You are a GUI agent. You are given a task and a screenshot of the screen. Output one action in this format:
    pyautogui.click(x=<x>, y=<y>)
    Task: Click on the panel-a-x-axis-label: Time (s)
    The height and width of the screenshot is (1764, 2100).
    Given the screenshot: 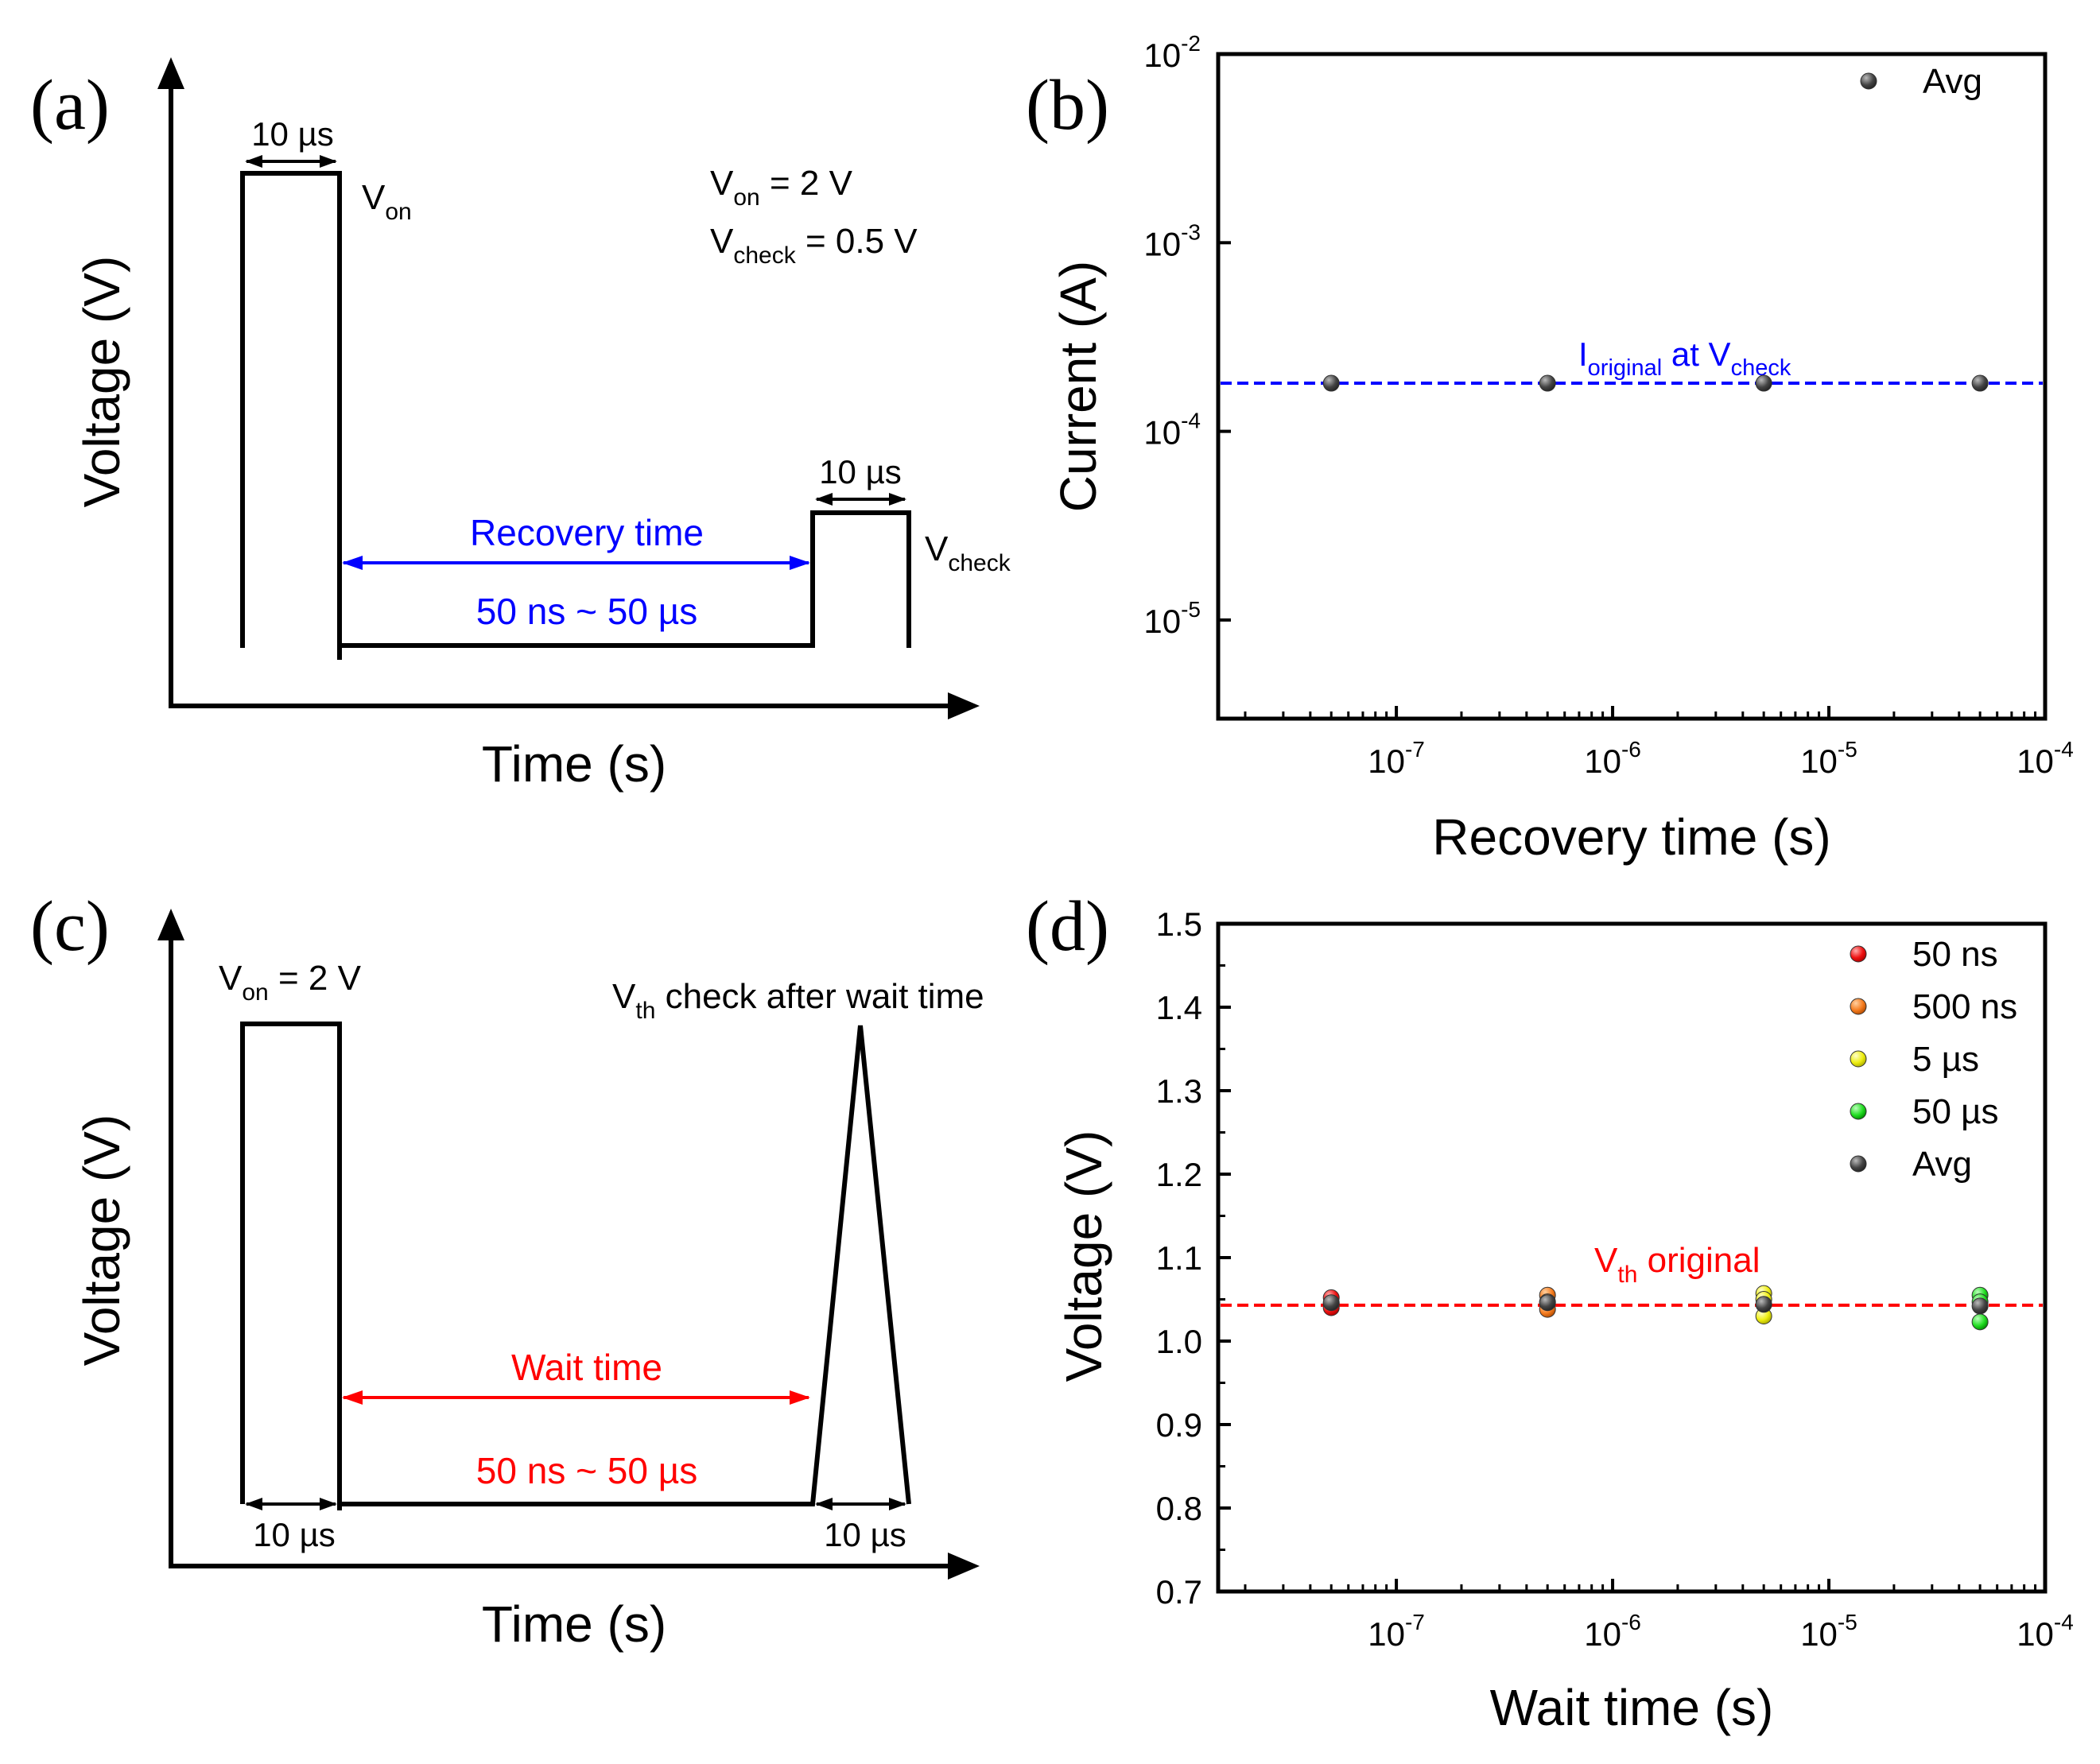 What is the action you would take?
    pyautogui.click(x=574, y=764)
    